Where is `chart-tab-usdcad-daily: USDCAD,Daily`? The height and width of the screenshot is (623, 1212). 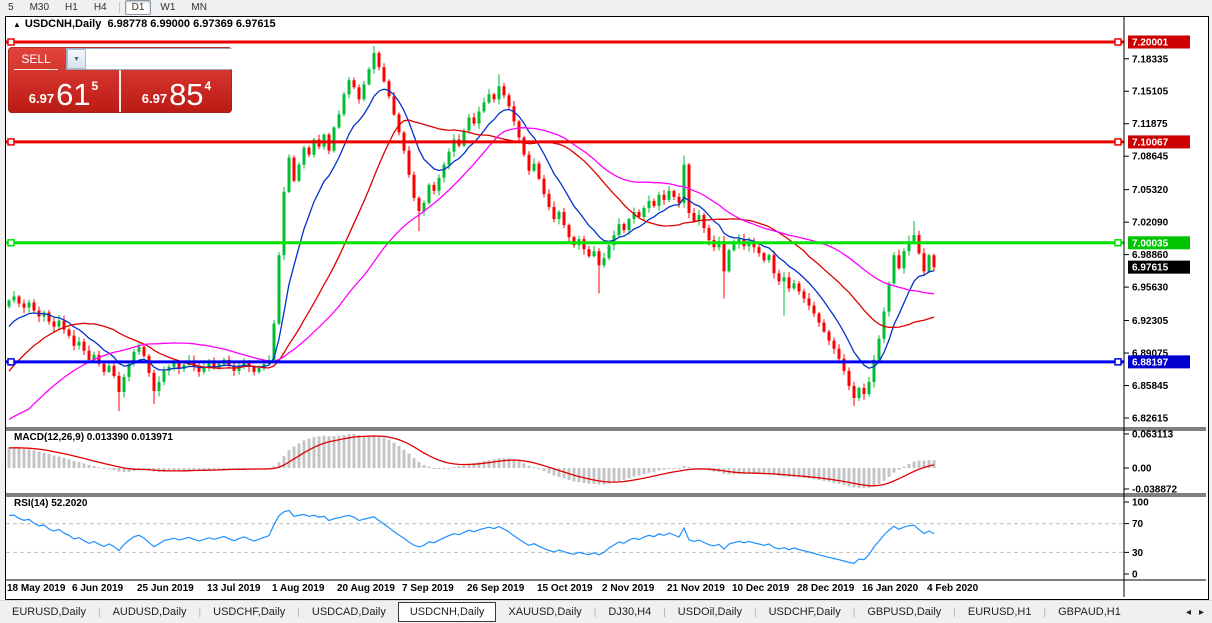
chart-tab-usdcad-daily: USDCAD,Daily is located at coordinates (348, 612).